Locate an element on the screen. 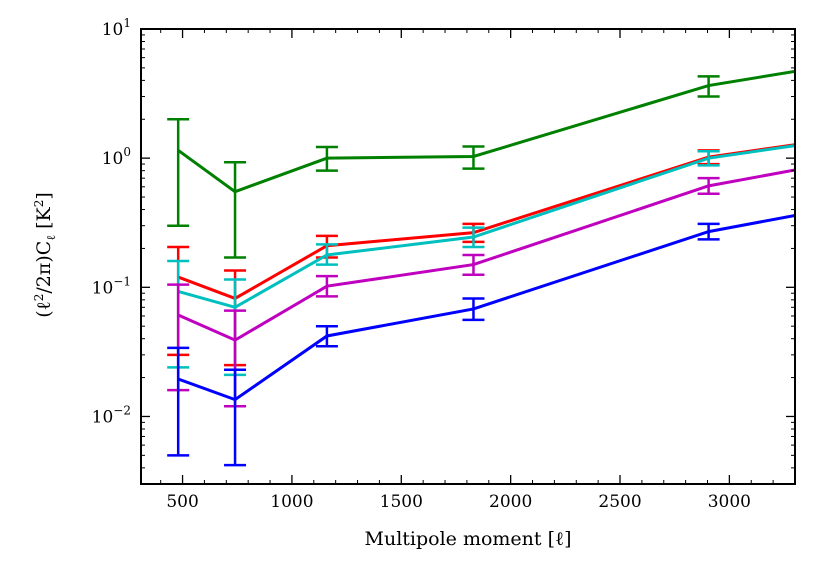  y-tick-exponent: −2 is located at coordinates (122, 410).